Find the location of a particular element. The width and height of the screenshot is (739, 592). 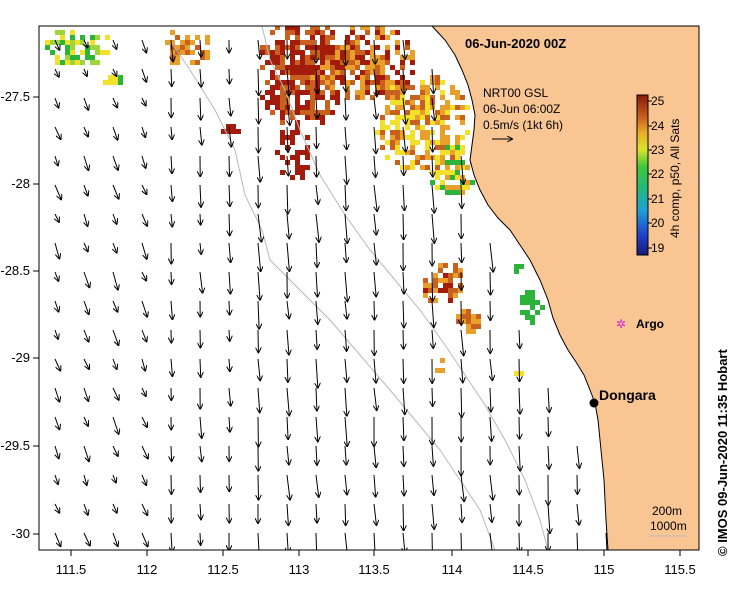

x-tick-label: 112 is located at coordinates (147, 569).